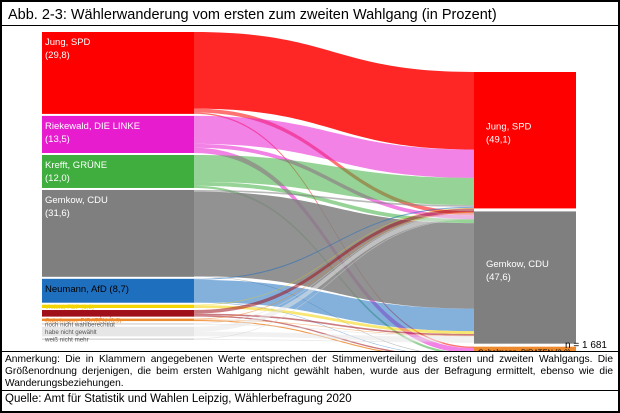 The image size is (620, 413). Describe the element at coordinates (57, 55) in the screenshot. I see `left-node-value: (29,8)` at that location.